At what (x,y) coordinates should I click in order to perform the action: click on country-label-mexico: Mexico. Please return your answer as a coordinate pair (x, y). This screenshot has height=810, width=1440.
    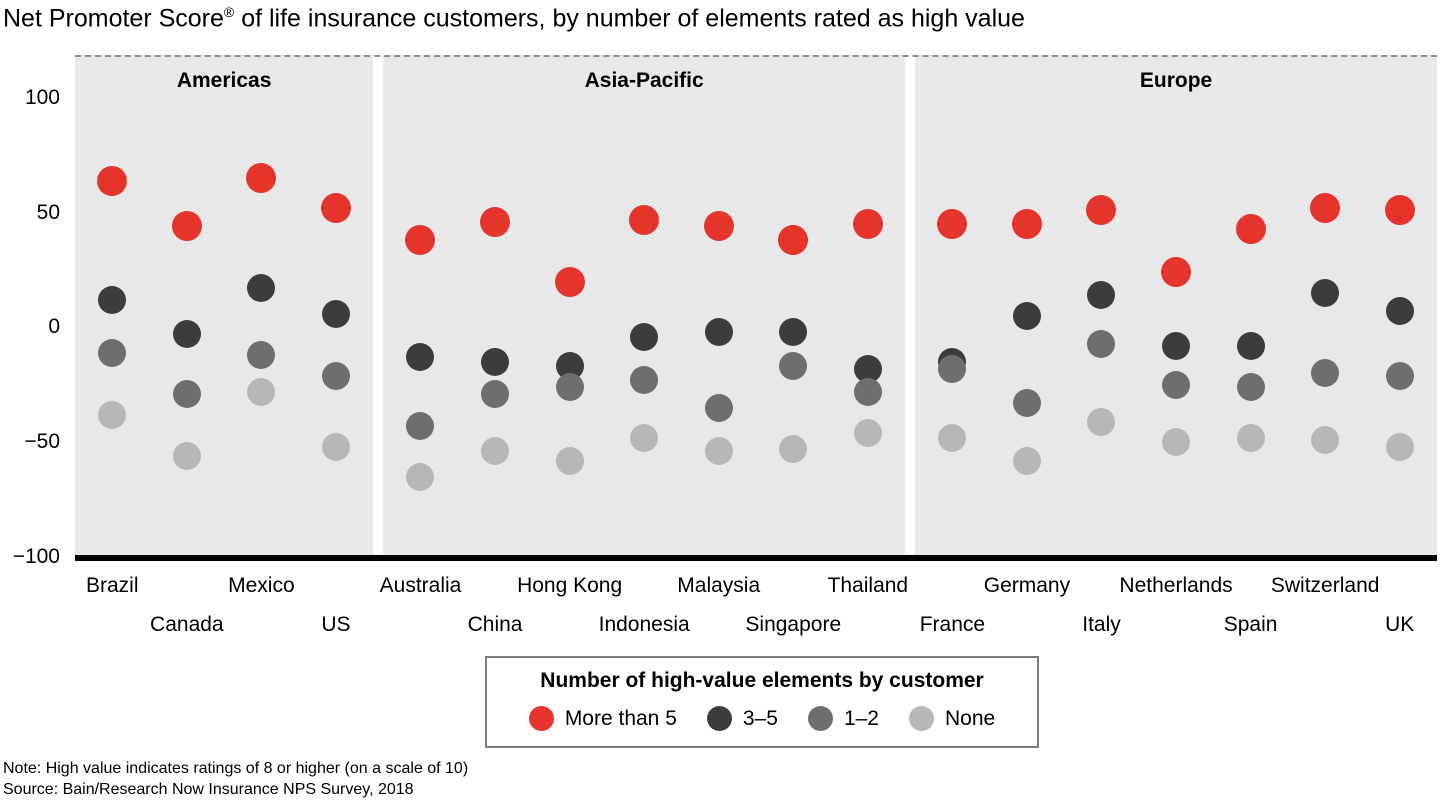
    Looking at the image, I should click on (261, 585).